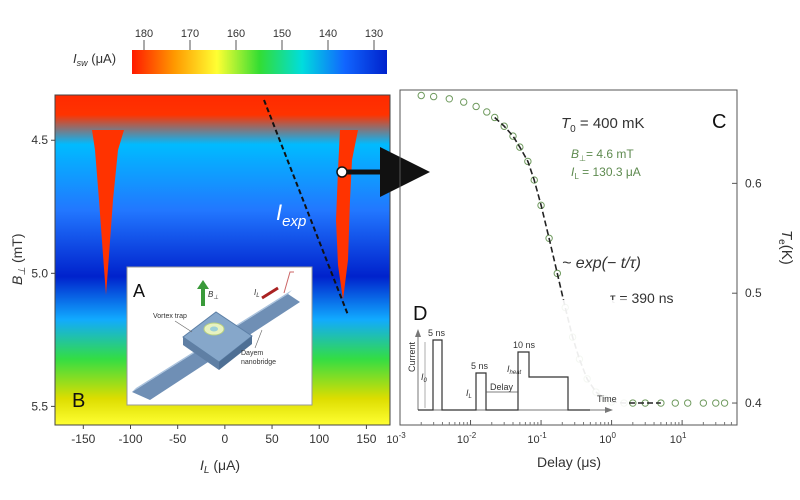  I want to click on inset-b-label: B, so click(211, 294).